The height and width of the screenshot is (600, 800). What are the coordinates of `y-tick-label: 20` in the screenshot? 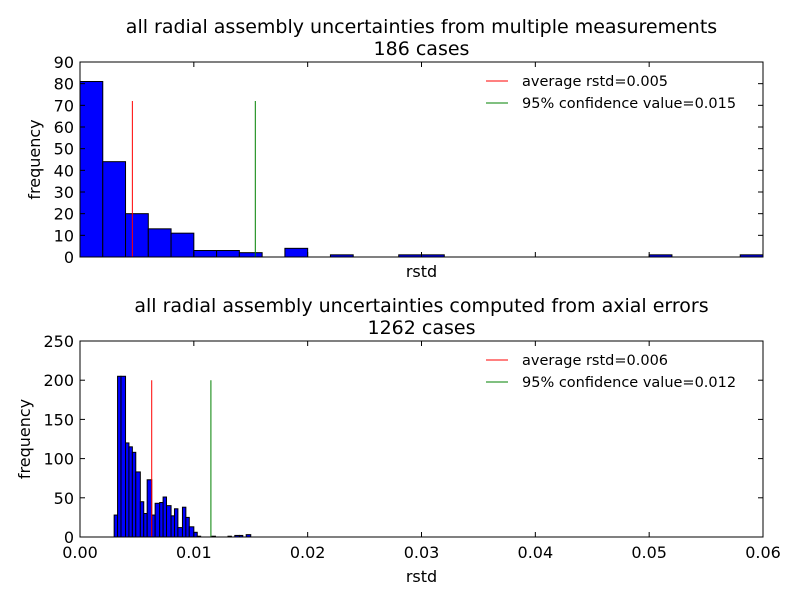 It's located at (64, 214).